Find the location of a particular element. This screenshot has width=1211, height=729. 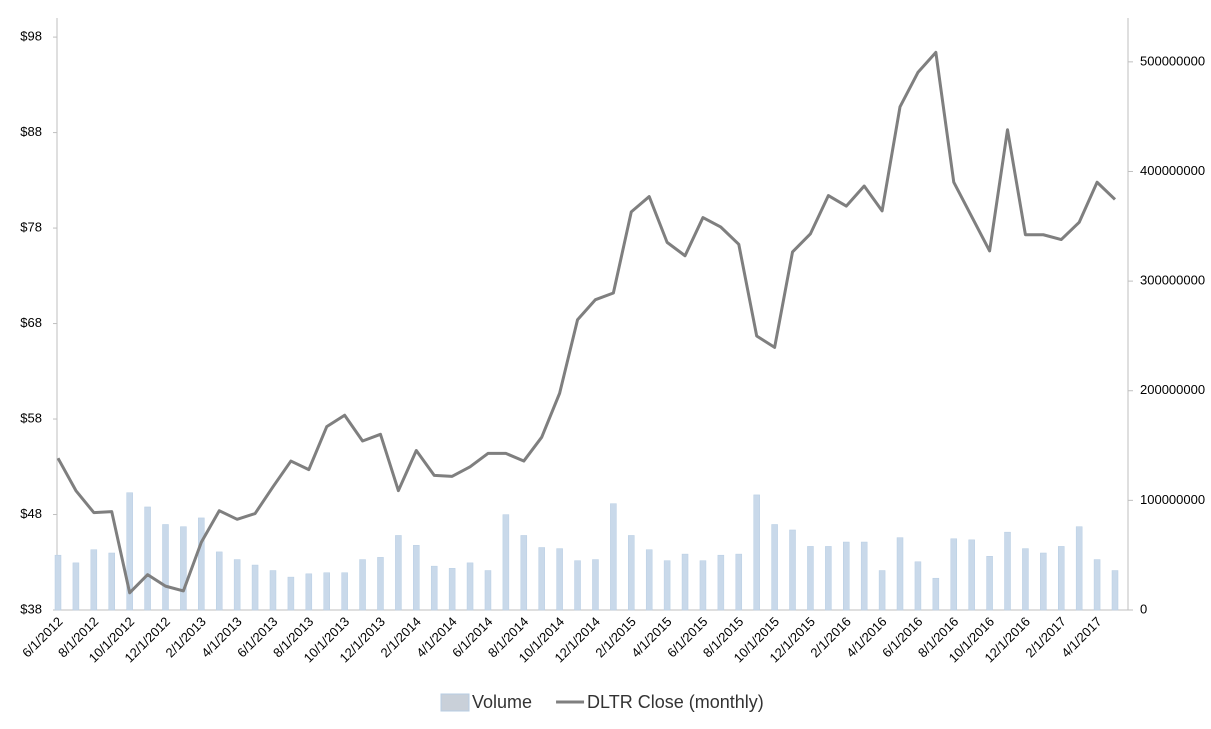

y2-tick-label: 0 is located at coordinates (1143, 608).